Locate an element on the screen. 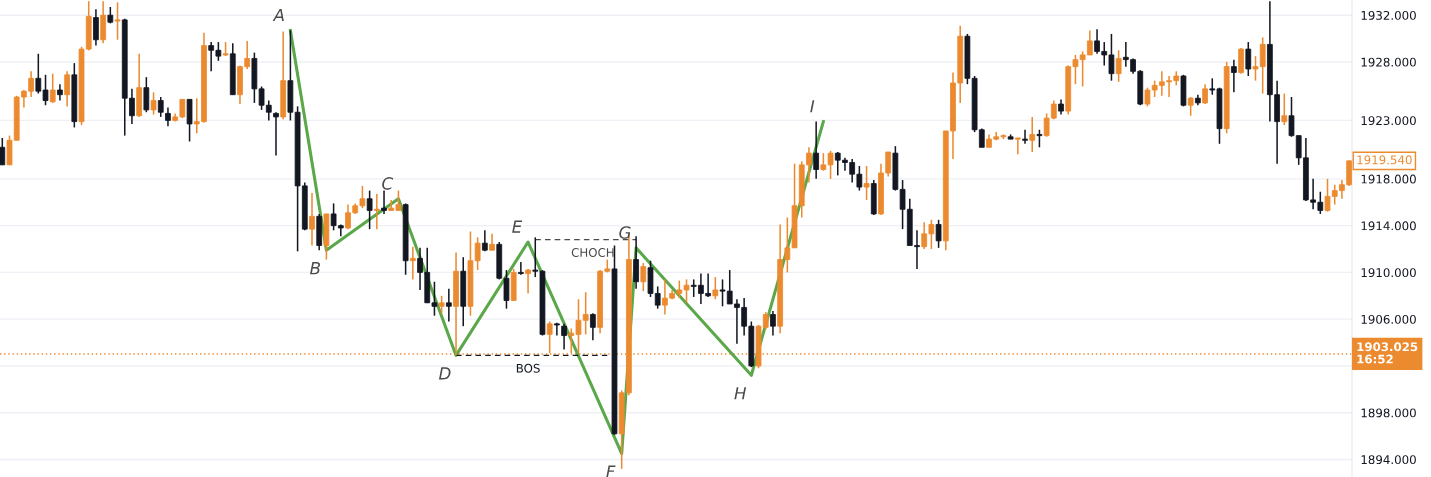  y-tick-label: 1894.000 is located at coordinates (1388, 460).